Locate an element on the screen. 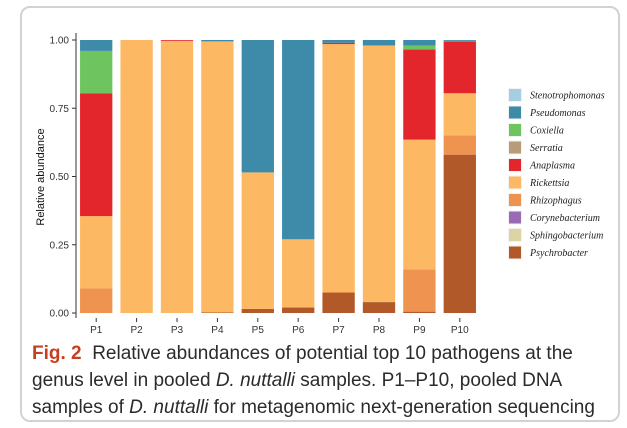 The height and width of the screenshot is (428, 627). bar-segment-p9-rickettsia is located at coordinates (419, 204).